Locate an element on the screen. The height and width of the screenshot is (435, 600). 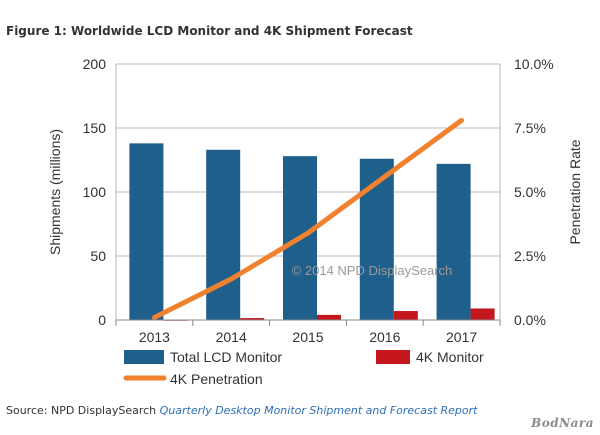
y-tick-label: 150 is located at coordinates (95, 128).